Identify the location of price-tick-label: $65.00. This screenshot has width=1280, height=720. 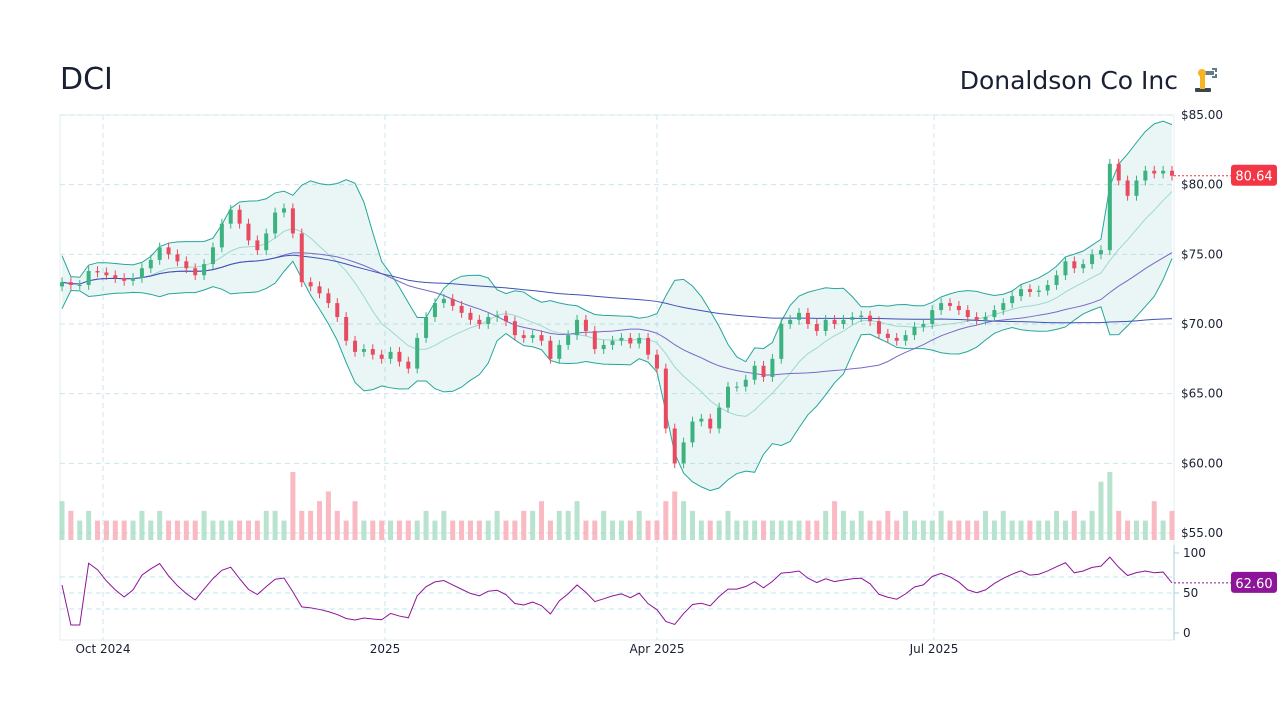
(1202, 394).